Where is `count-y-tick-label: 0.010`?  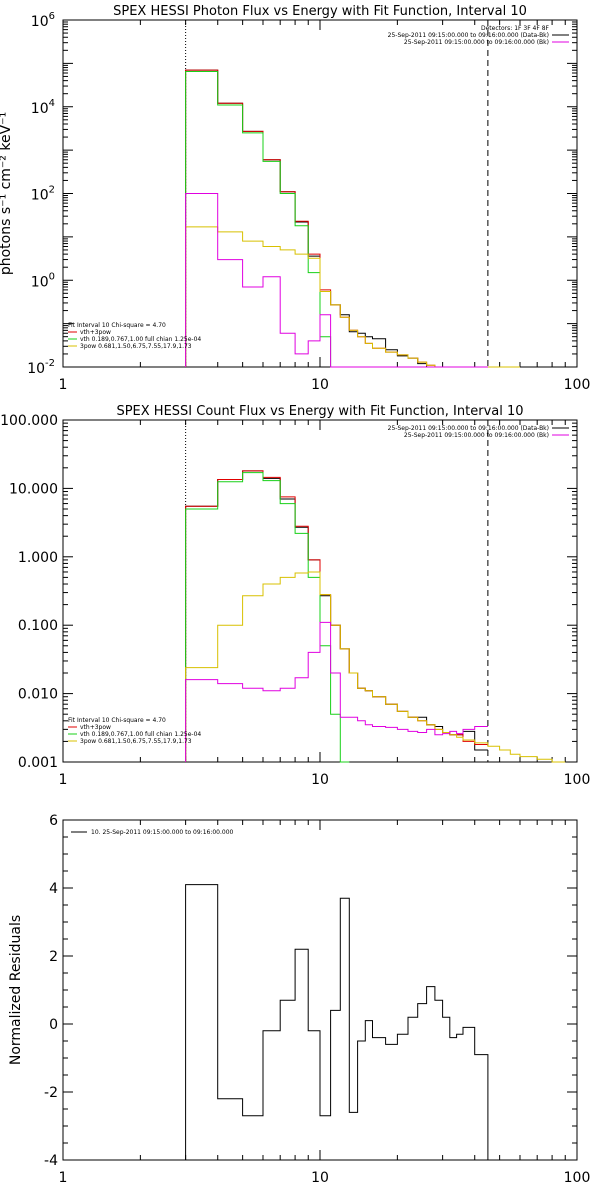 count-y-tick-label: 0.010 is located at coordinates (38, 695).